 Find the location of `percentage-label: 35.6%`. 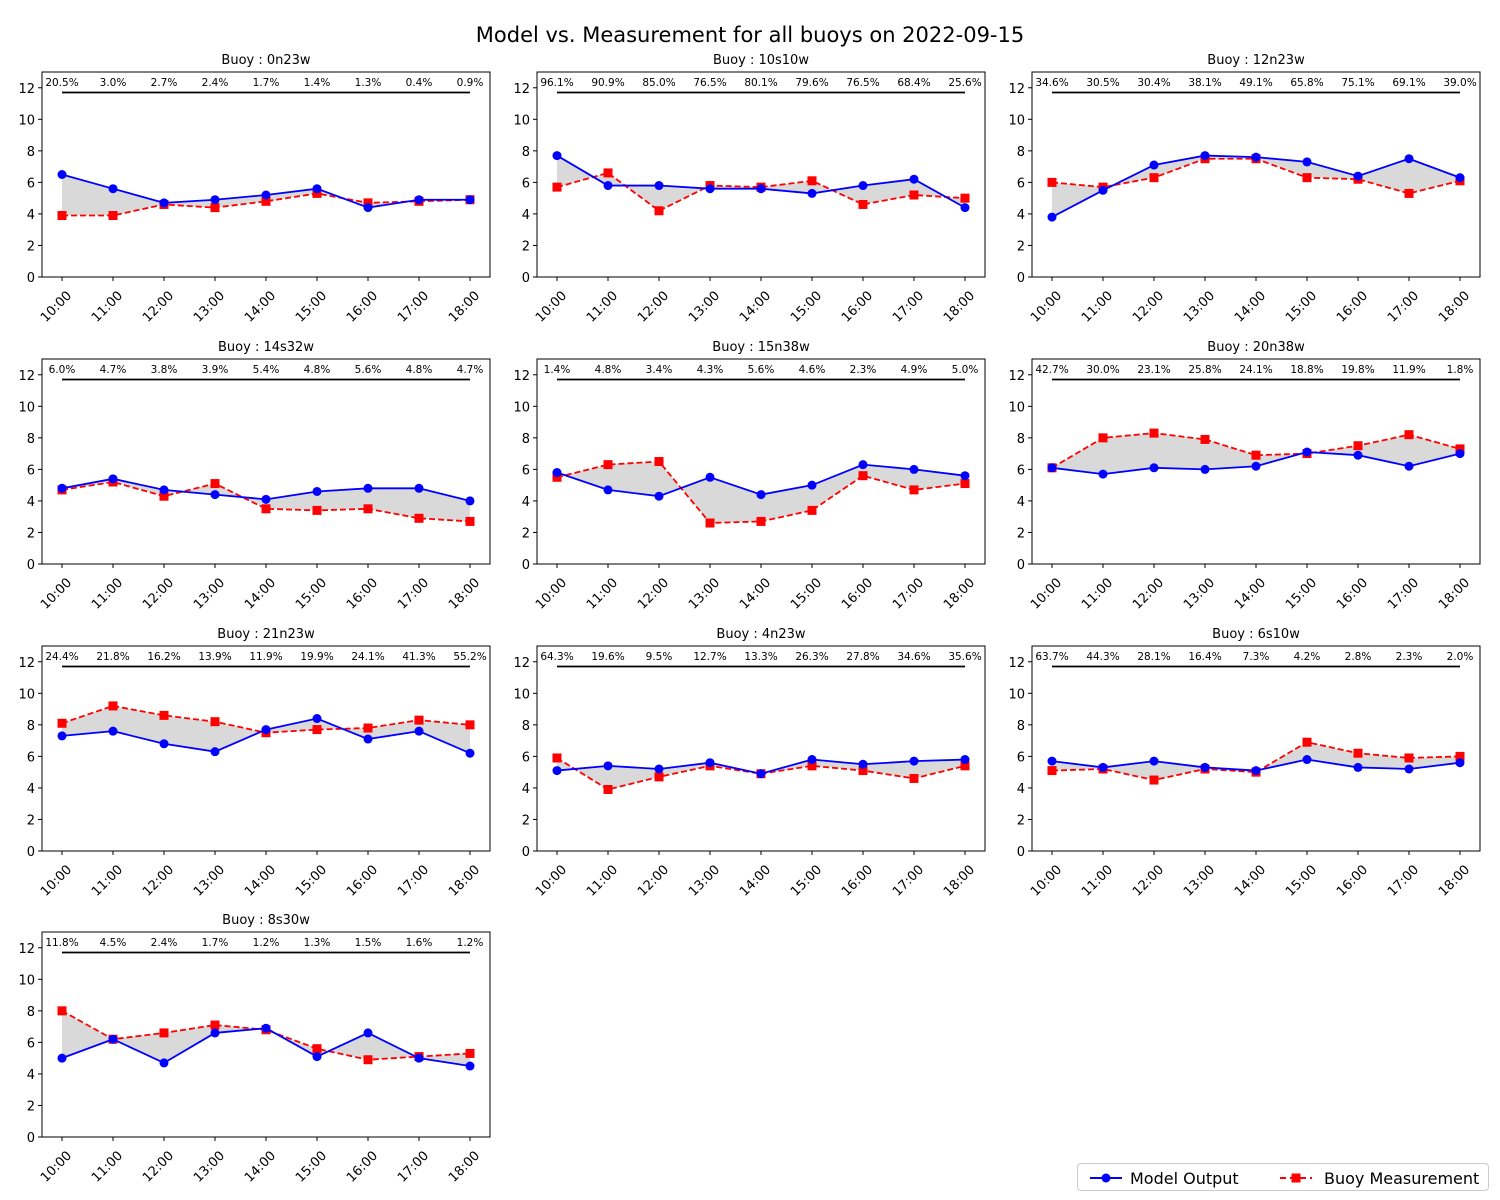

percentage-label: 35.6% is located at coordinates (964, 657).